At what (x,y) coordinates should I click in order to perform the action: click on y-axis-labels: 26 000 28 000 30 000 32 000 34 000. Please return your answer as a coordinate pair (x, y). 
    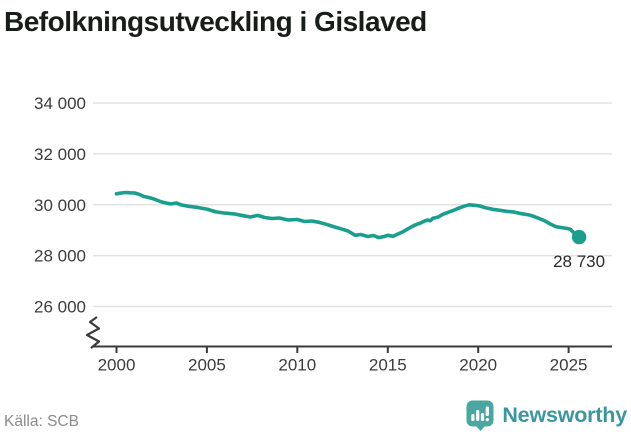
    Looking at the image, I should click on (60, 205).